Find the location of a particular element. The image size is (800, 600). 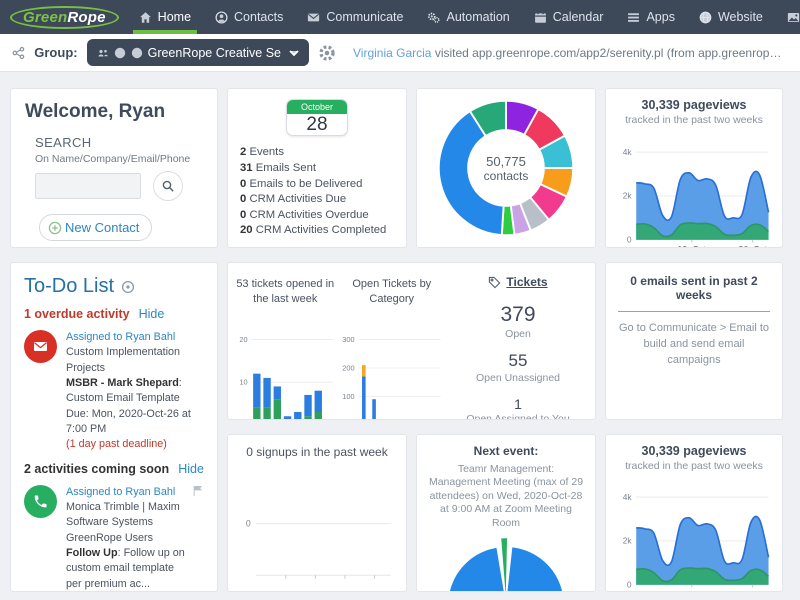

open-tickets-count: 379 is located at coordinates (518, 314).